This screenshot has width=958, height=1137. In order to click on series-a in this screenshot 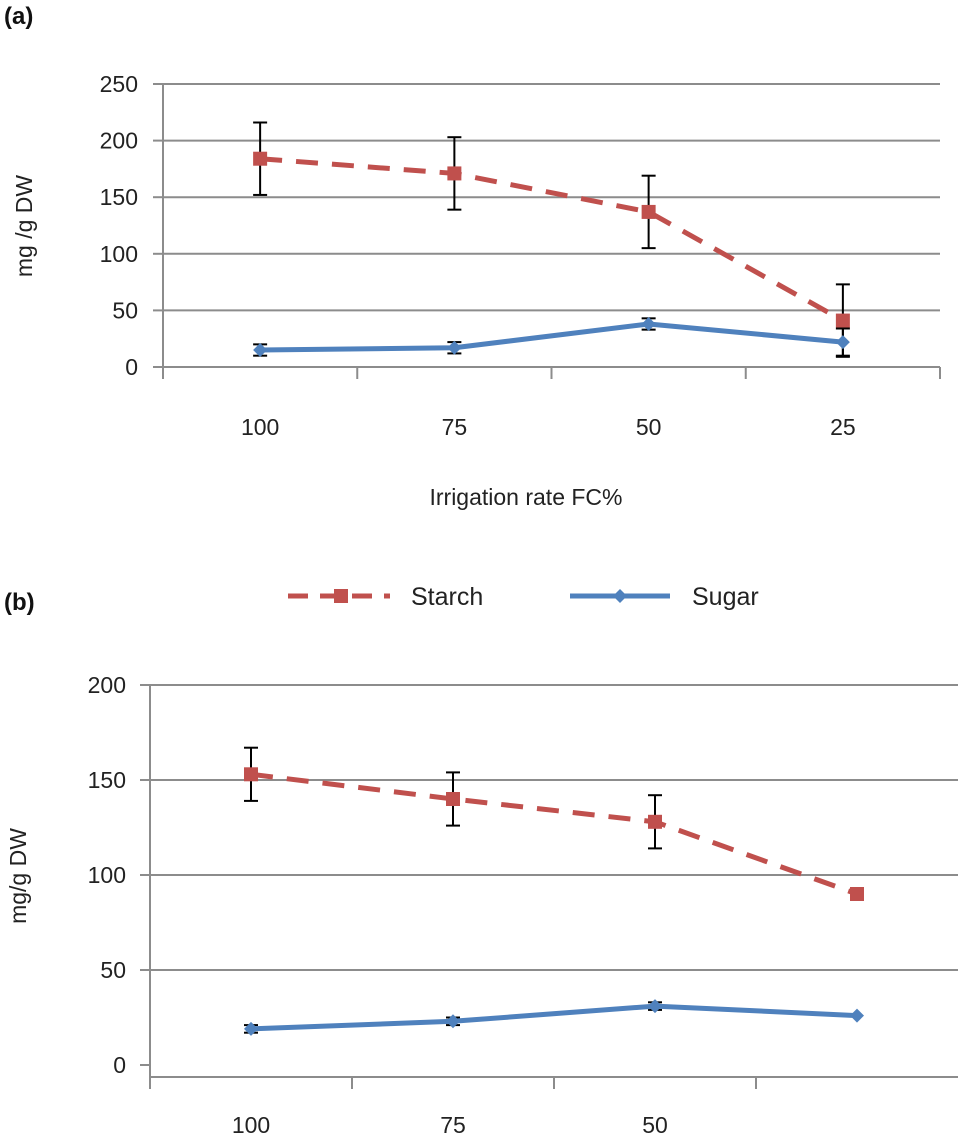, I will do `click(551, 239)`.